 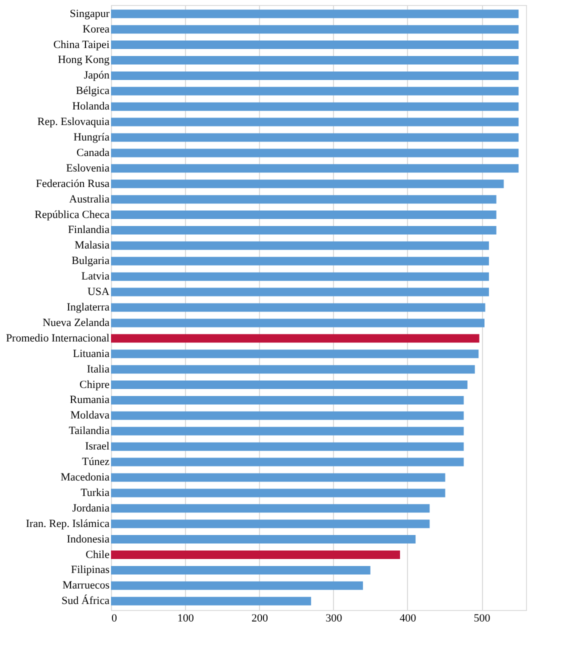 I want to click on y-tick-label: Chipre, so click(x=95, y=384).